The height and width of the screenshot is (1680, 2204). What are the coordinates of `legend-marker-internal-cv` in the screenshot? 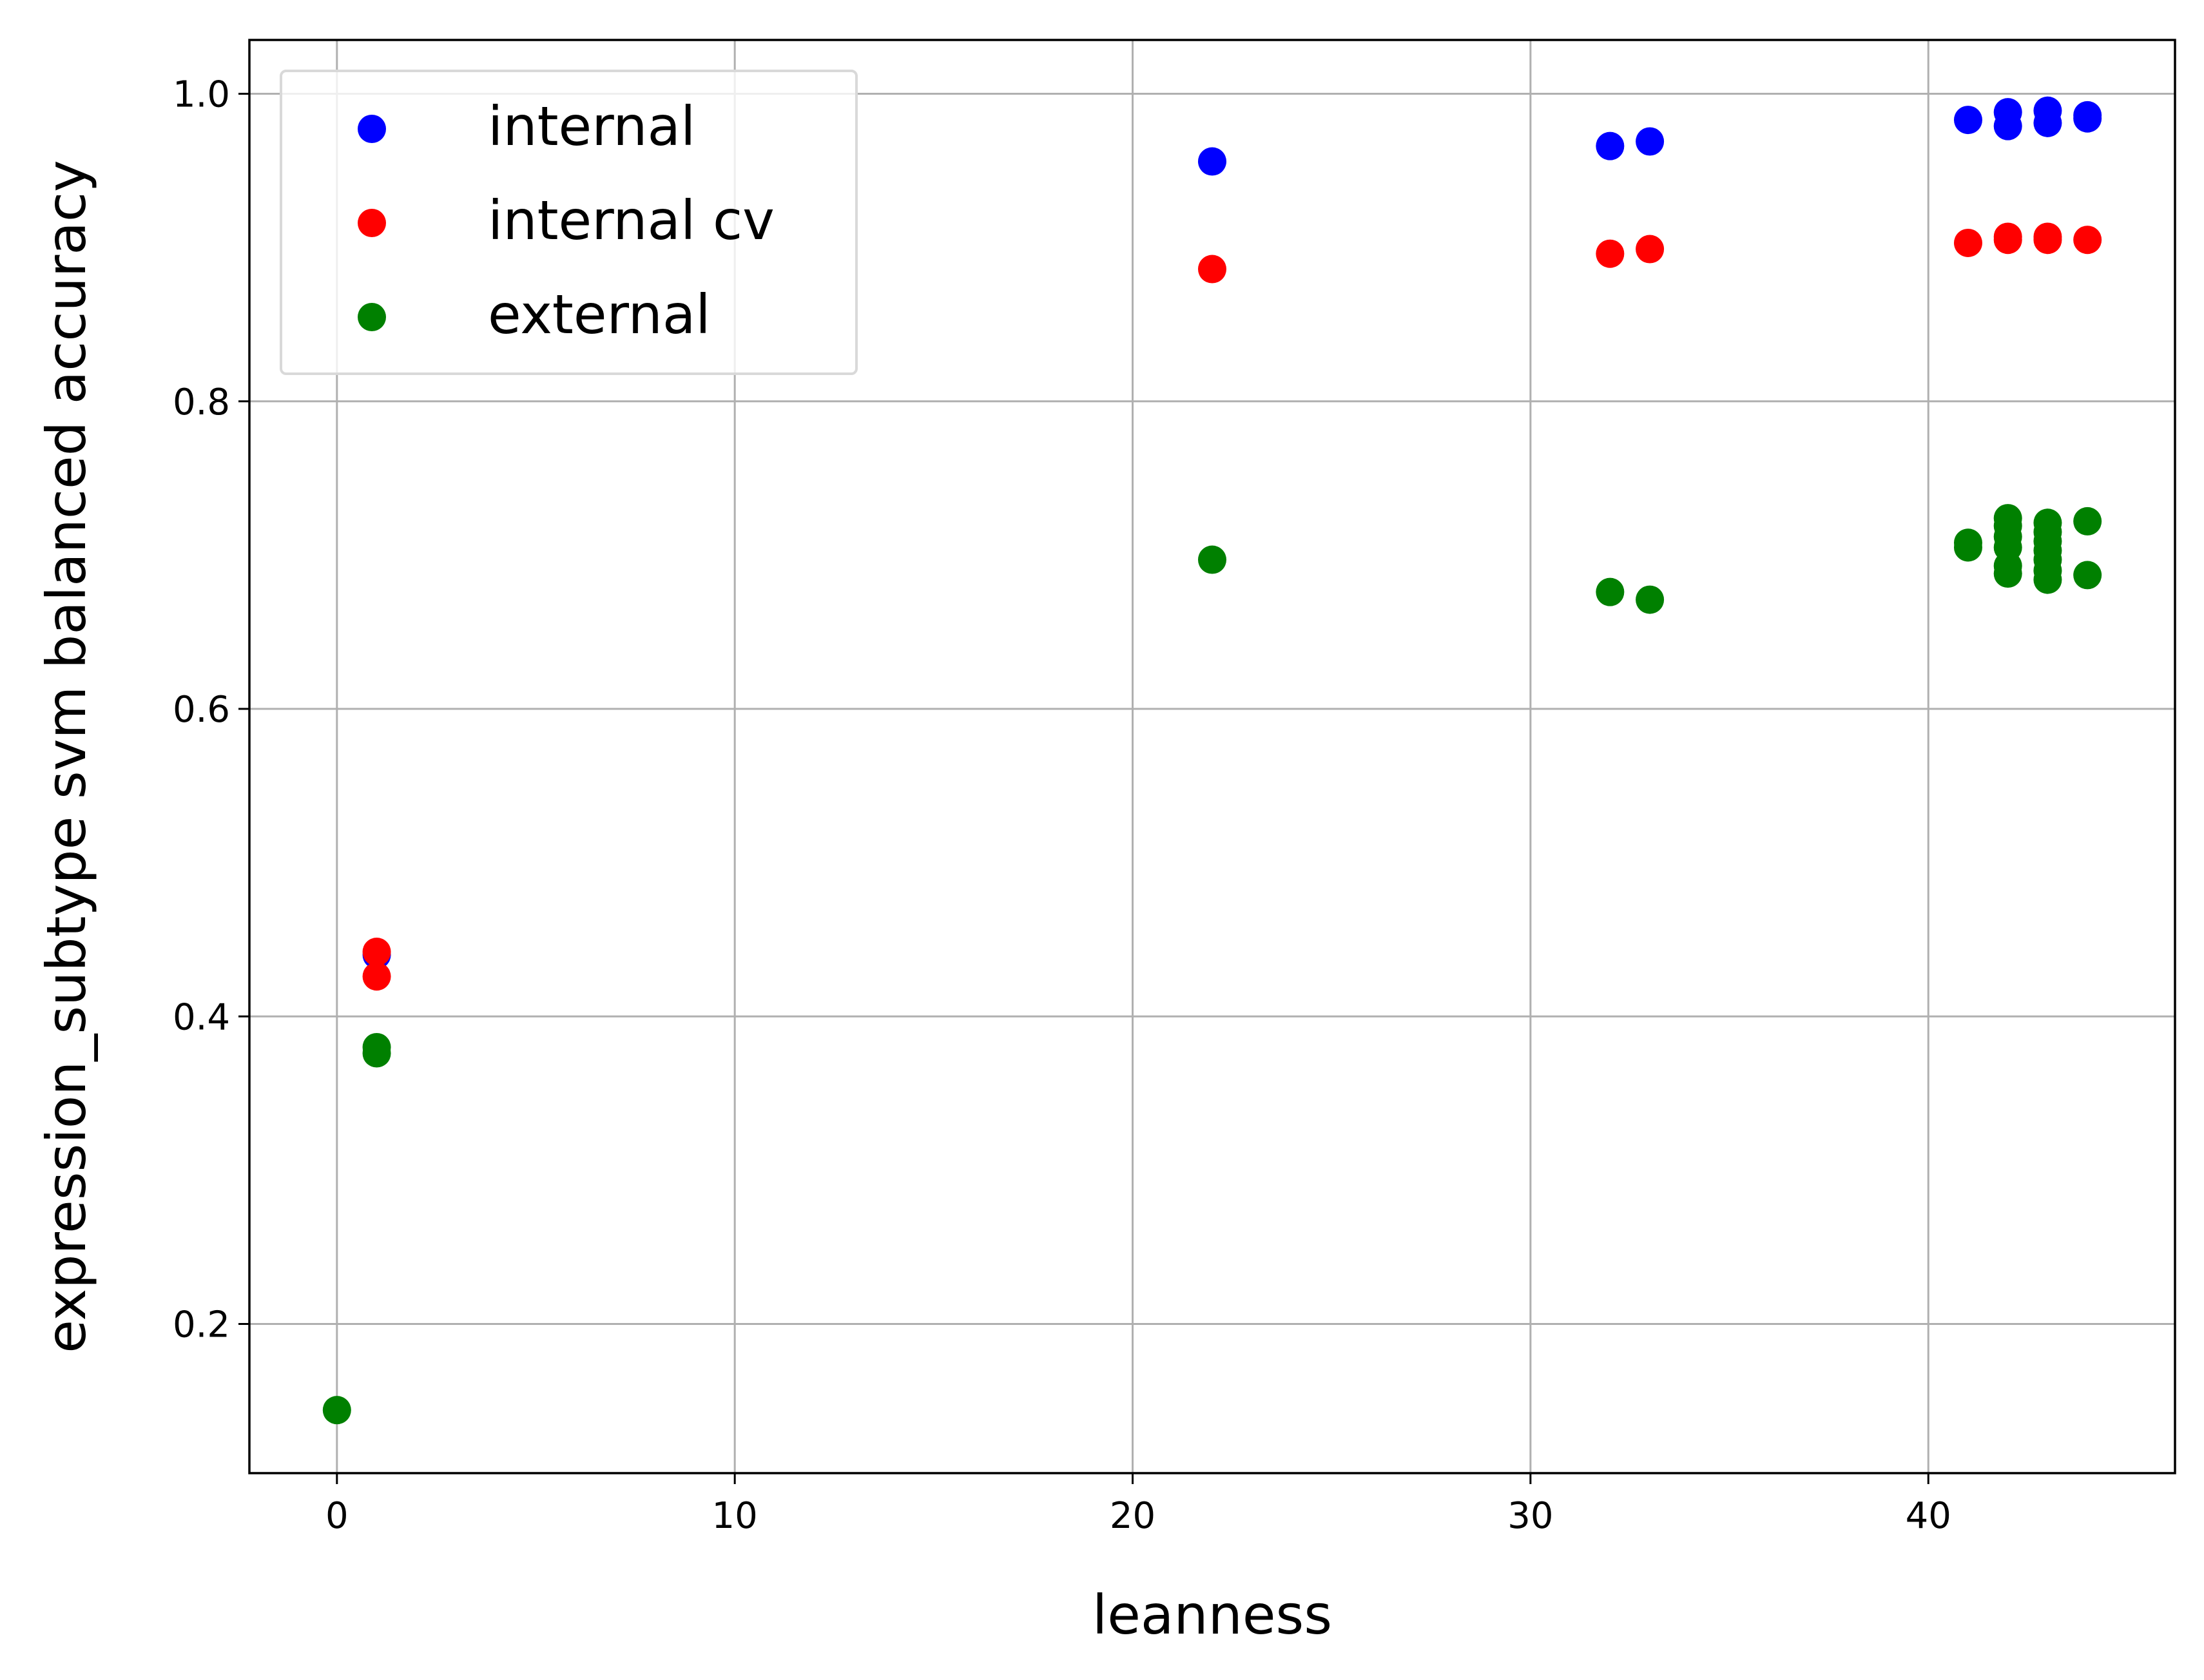 It's located at (372, 223).